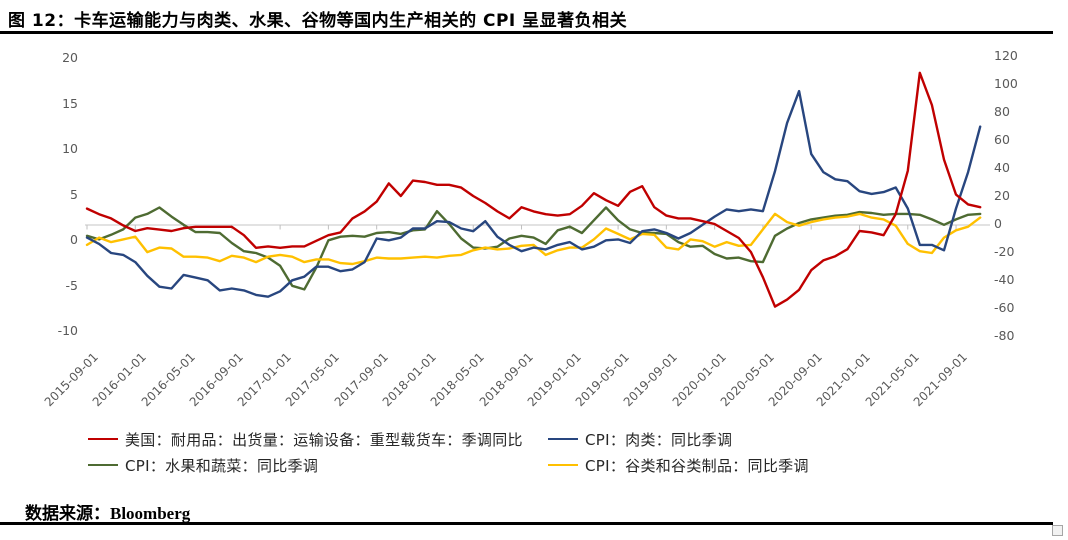  What do you see at coordinates (1002, 111) in the screenshot?
I see `right-axis-tick-label: 80` at bounding box center [1002, 111].